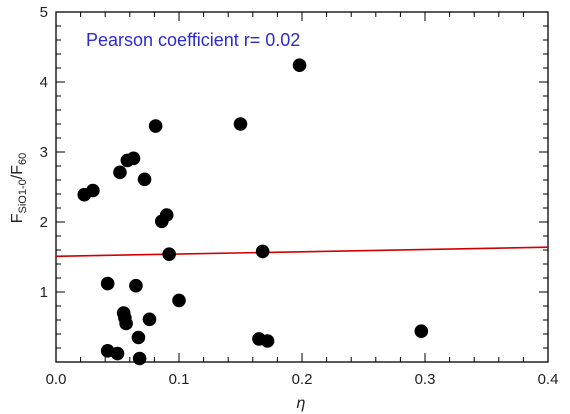 The width and height of the screenshot is (570, 414). What do you see at coordinates (301, 403) in the screenshot?
I see `x-axis-title: η` at bounding box center [301, 403].